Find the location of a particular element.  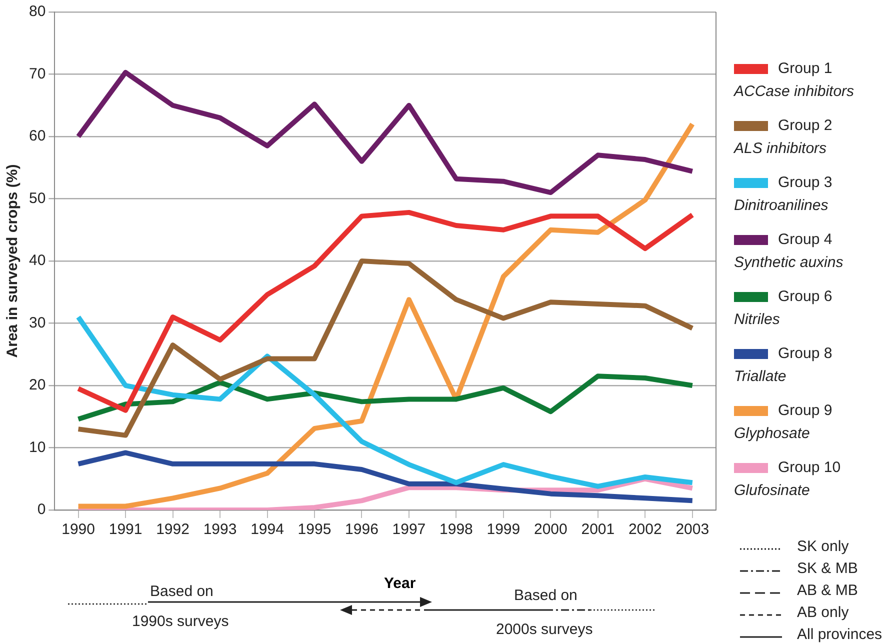

legend-label: Group 4 Synthetic auxins is located at coordinates (789, 251).